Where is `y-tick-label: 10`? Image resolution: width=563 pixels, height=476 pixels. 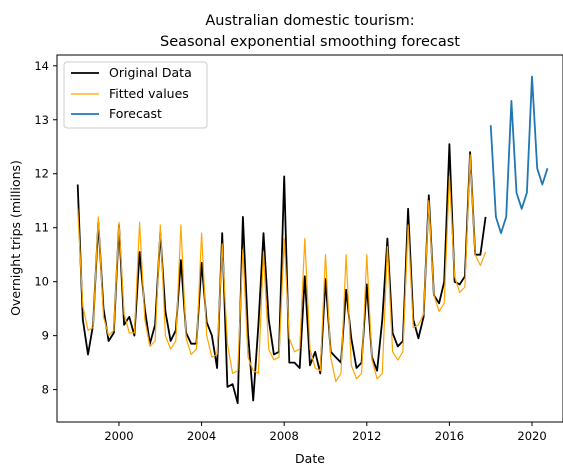
y-tick-label: 10 is located at coordinates (41, 282).